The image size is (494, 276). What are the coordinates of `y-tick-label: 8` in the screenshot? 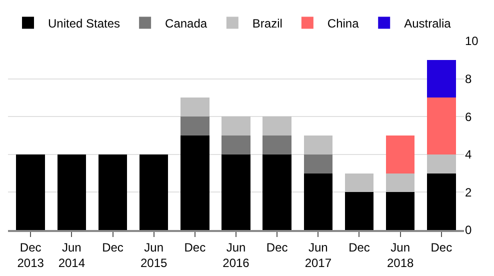 It's located at (468, 79).